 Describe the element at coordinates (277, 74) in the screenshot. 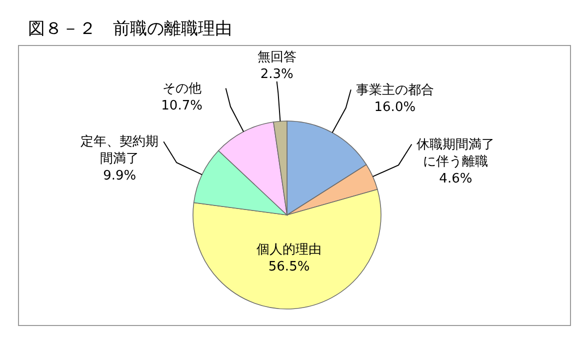

I see `data-label: 2.3%` at that location.